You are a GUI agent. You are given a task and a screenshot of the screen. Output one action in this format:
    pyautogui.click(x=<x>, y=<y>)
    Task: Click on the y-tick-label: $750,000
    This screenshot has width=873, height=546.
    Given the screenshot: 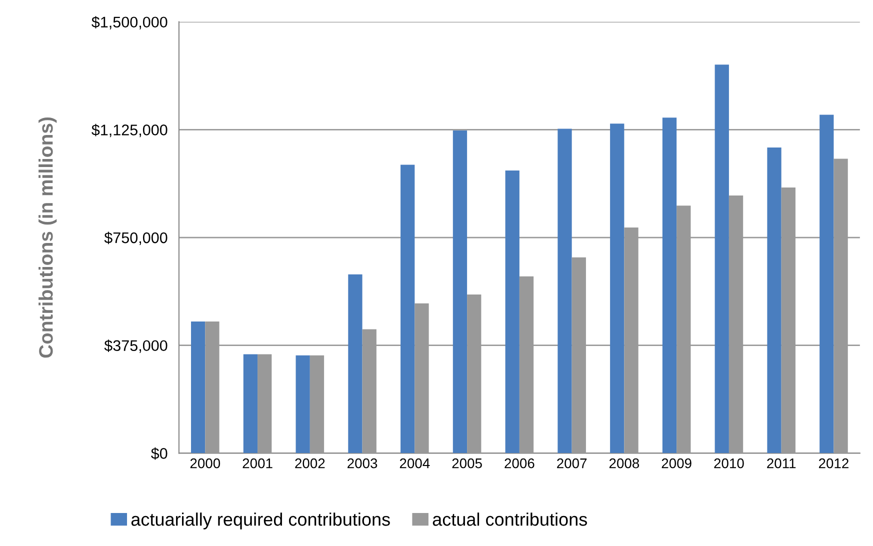 What is the action you would take?
    pyautogui.click(x=136, y=238)
    